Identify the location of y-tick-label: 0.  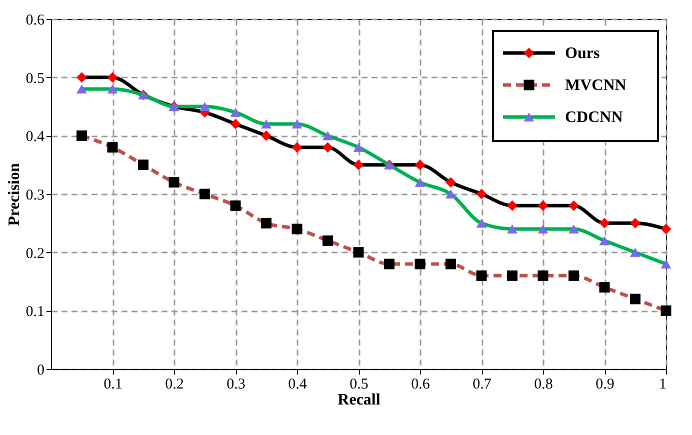
(40, 370).